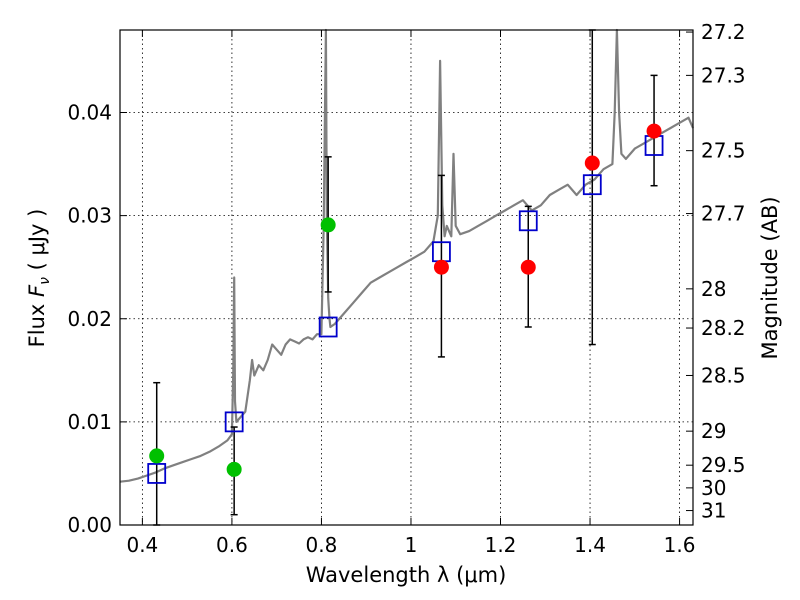 This screenshot has width=800, height=600. Describe the element at coordinates (713, 488) in the screenshot. I see `mag-tick-label: 30` at that location.